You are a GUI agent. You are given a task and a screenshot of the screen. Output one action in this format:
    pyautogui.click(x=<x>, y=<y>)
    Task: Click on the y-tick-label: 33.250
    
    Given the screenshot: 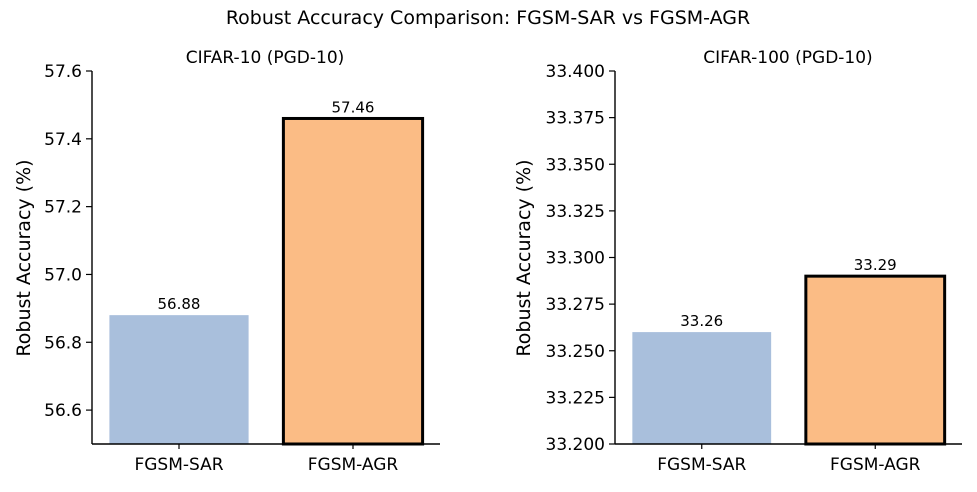 What is the action you would take?
    pyautogui.click(x=575, y=352)
    